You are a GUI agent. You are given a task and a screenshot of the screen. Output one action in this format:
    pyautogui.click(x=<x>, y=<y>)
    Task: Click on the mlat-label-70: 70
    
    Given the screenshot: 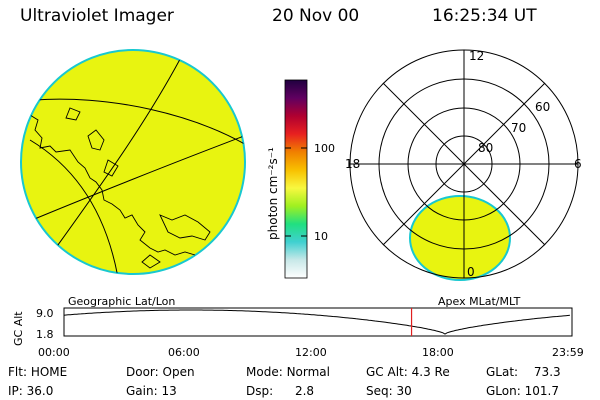 What is the action you would take?
    pyautogui.click(x=518, y=128)
    